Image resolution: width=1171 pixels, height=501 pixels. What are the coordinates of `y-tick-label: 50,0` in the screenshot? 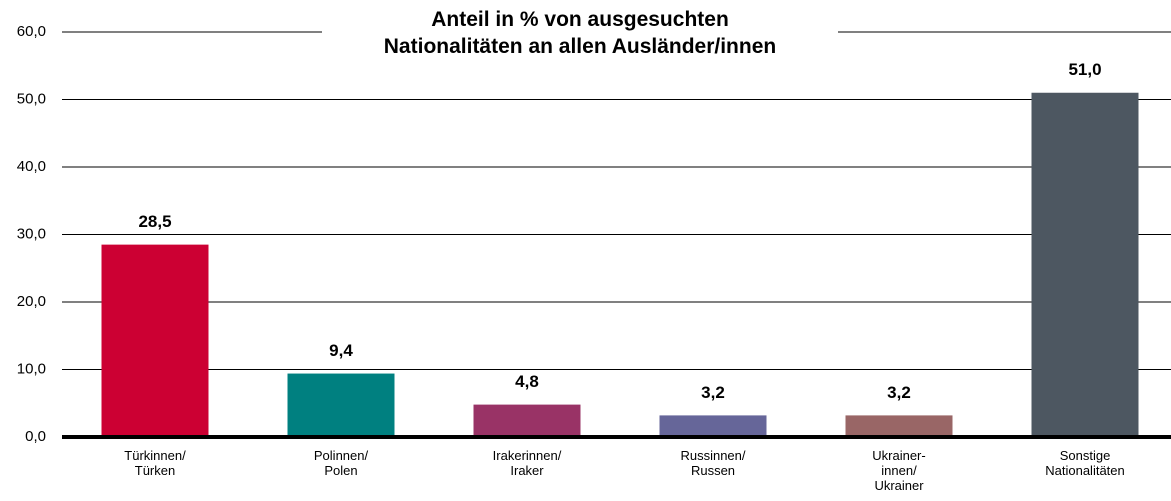 It's located at (31, 98).